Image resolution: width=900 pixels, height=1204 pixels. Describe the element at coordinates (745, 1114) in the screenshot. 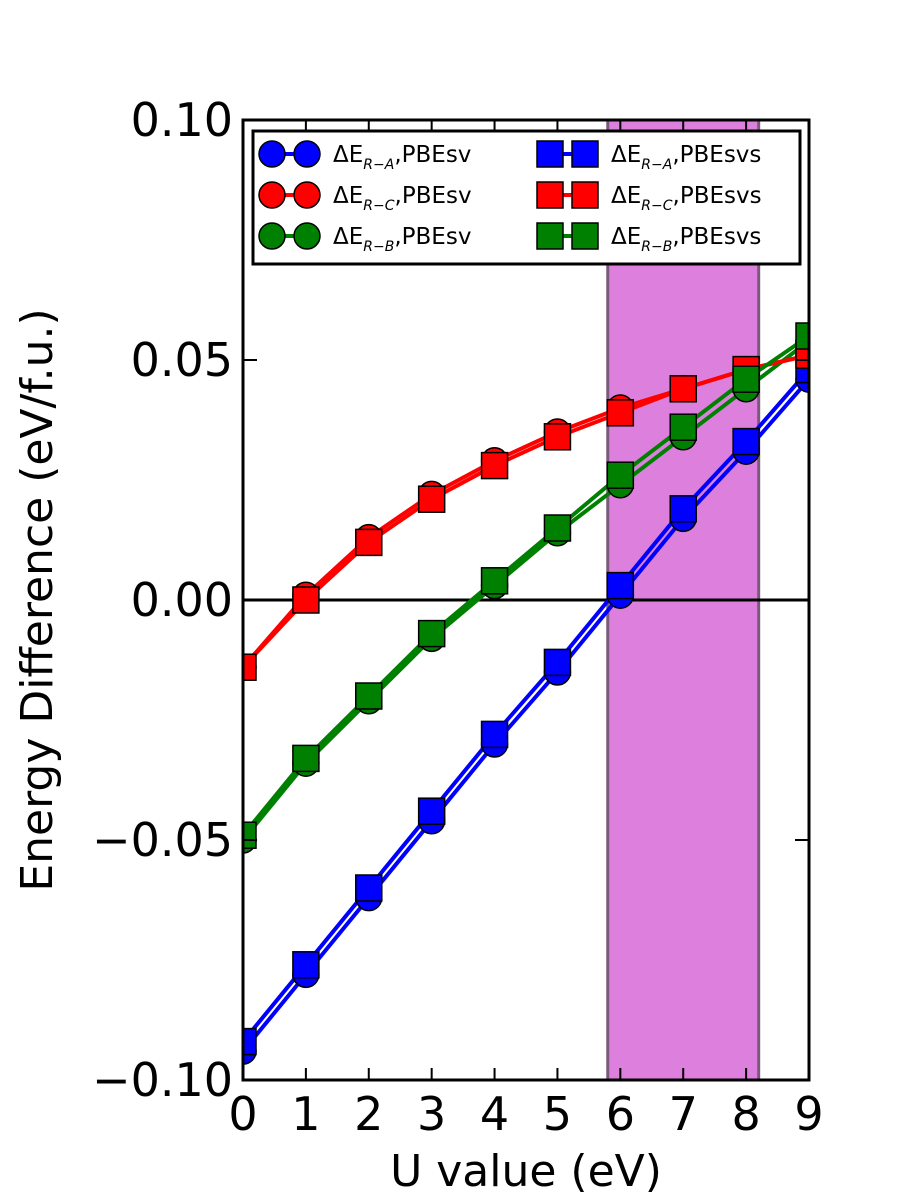

I see `x-tick-label: 8` at that location.